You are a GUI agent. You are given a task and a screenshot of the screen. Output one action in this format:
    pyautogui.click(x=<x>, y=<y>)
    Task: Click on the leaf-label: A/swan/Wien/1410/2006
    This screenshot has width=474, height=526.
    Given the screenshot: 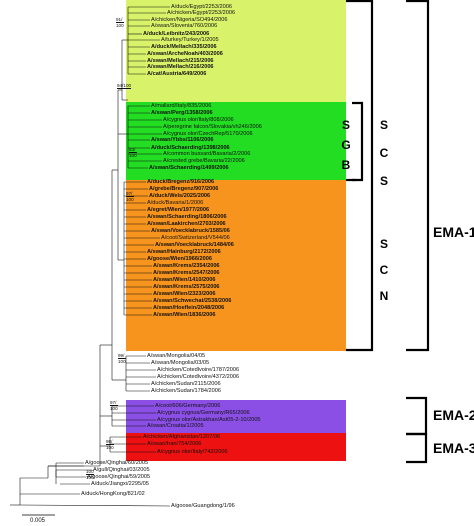 What is the action you would take?
    pyautogui.click(x=184, y=280)
    